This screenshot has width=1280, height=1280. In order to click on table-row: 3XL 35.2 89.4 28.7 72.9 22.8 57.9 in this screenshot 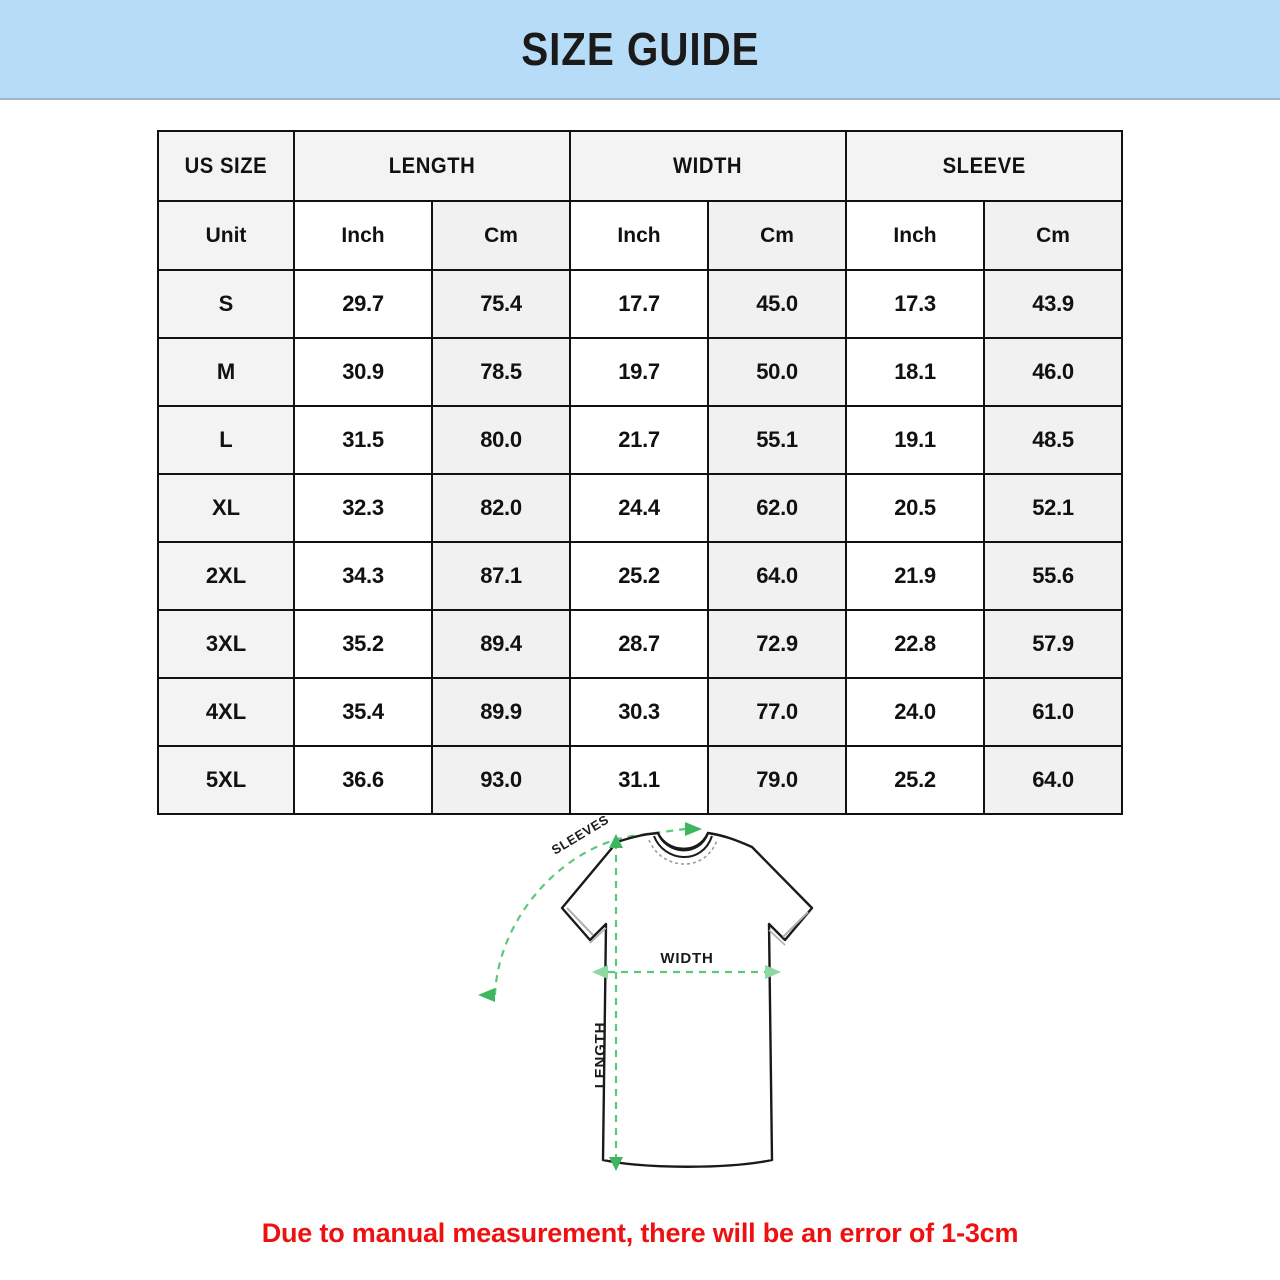, I will do `click(640, 644)`.